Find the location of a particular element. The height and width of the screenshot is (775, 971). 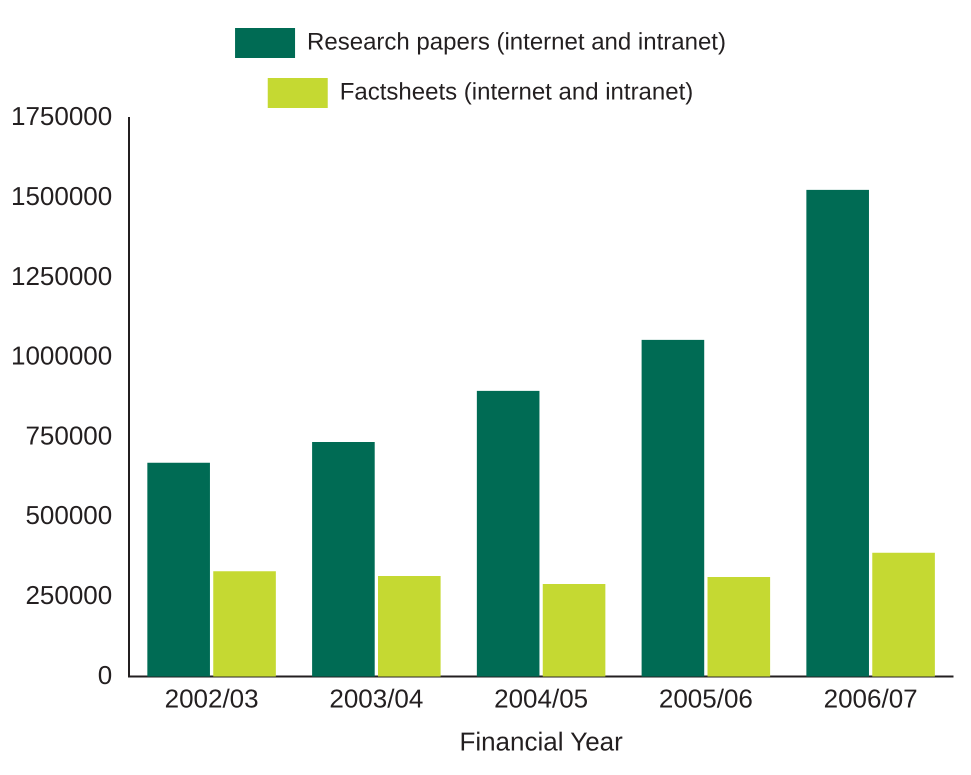

x-tick-label: 2006/07 is located at coordinates (871, 698).